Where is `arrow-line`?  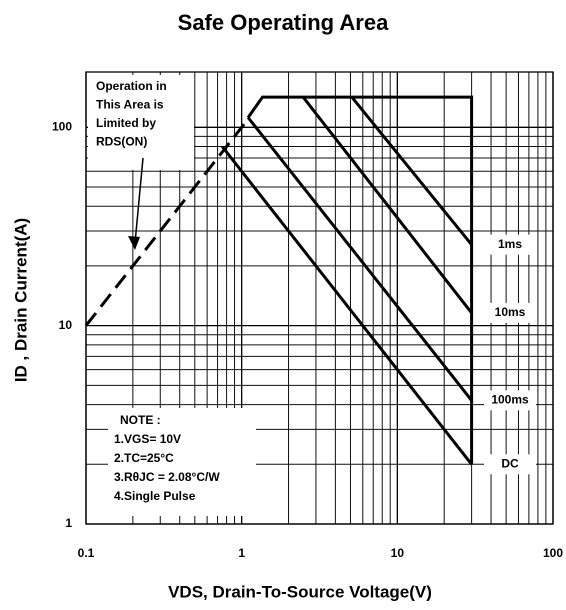 arrow-line is located at coordinates (139, 200).